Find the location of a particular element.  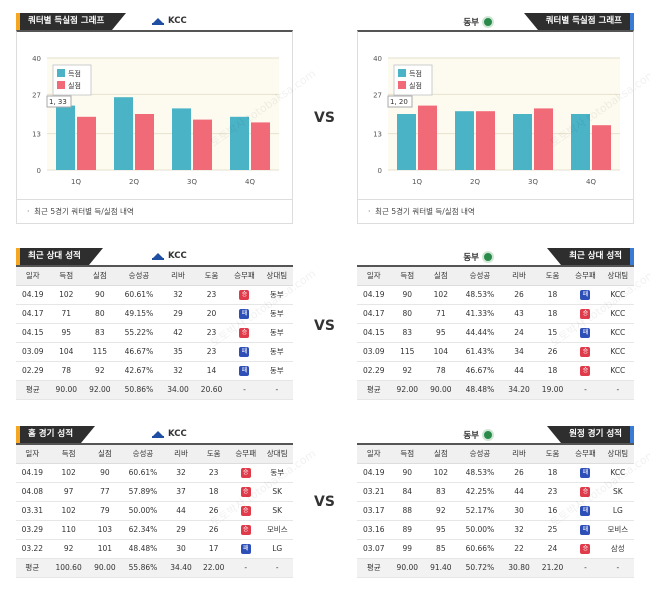

tooltip-box is located at coordinates (400, 101).